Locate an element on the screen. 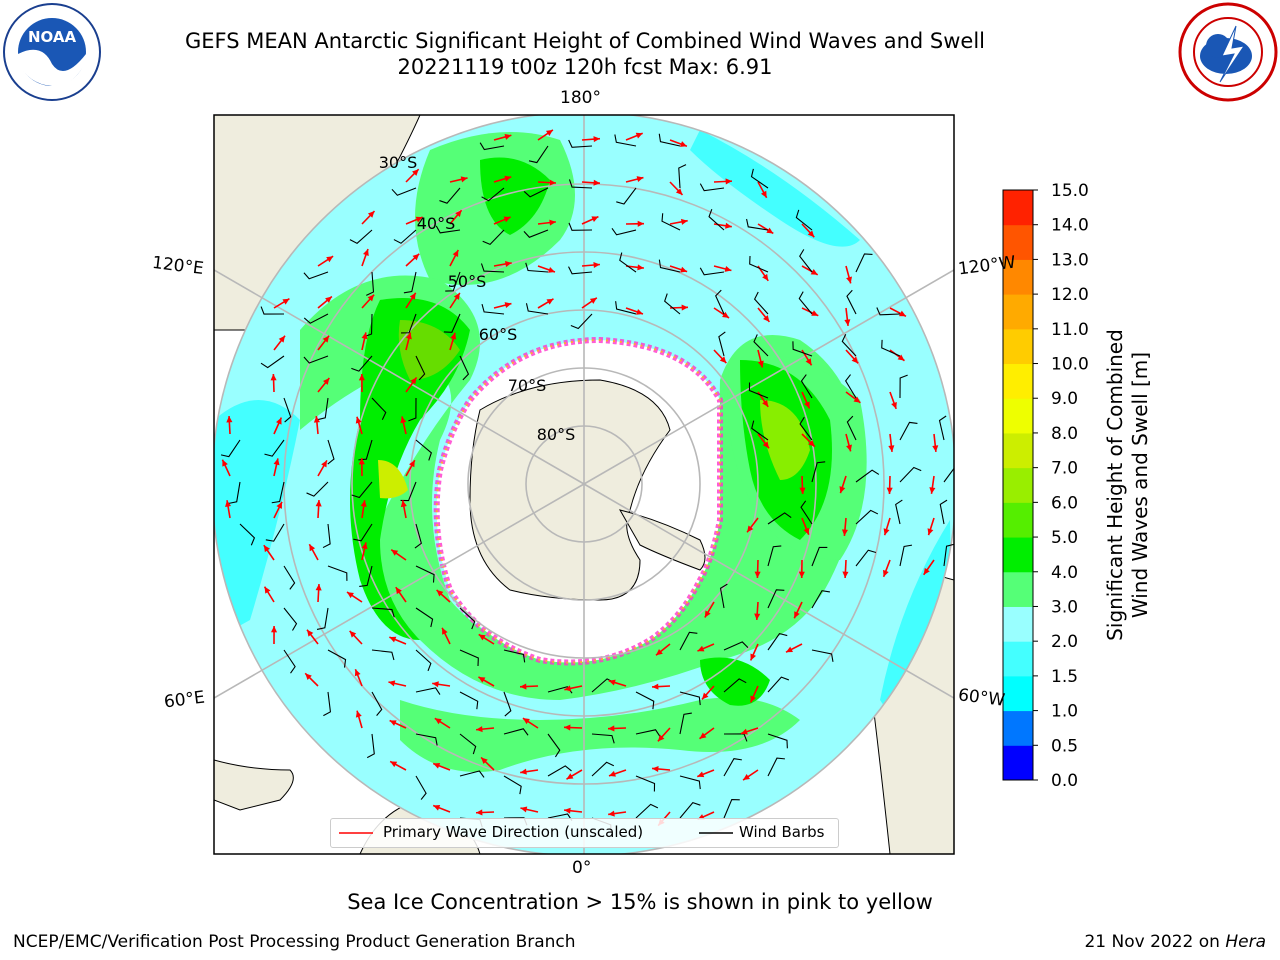  wind-legend-line-icon is located at coordinates (716, 833).